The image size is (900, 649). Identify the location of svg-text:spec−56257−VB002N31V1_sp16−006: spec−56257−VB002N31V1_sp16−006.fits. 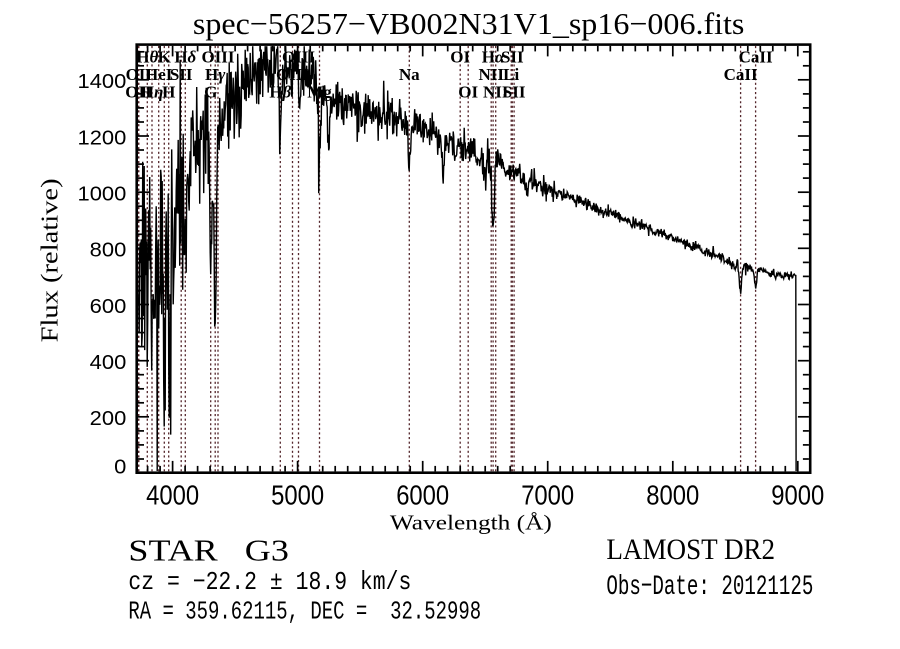
(469, 23).